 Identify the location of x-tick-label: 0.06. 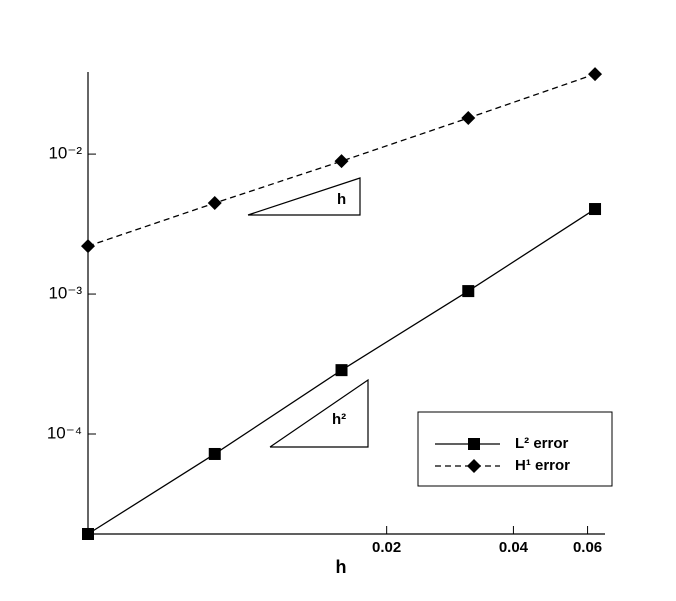
(587, 547).